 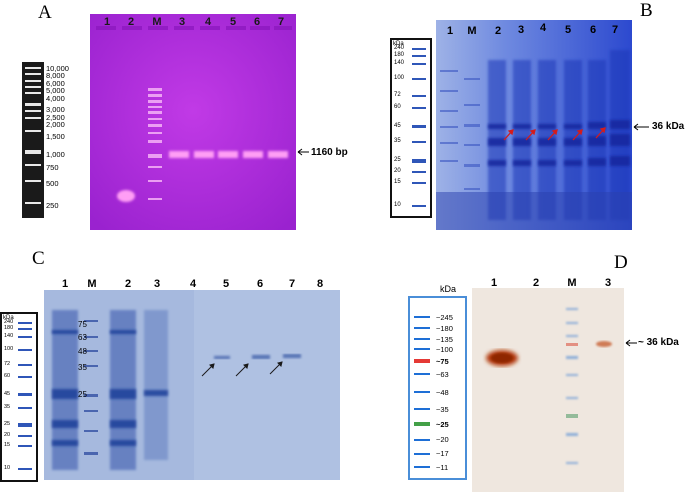 What do you see at coordinates (107, 22) in the screenshot?
I see `panel-a-lane-label: 1` at bounding box center [107, 22].